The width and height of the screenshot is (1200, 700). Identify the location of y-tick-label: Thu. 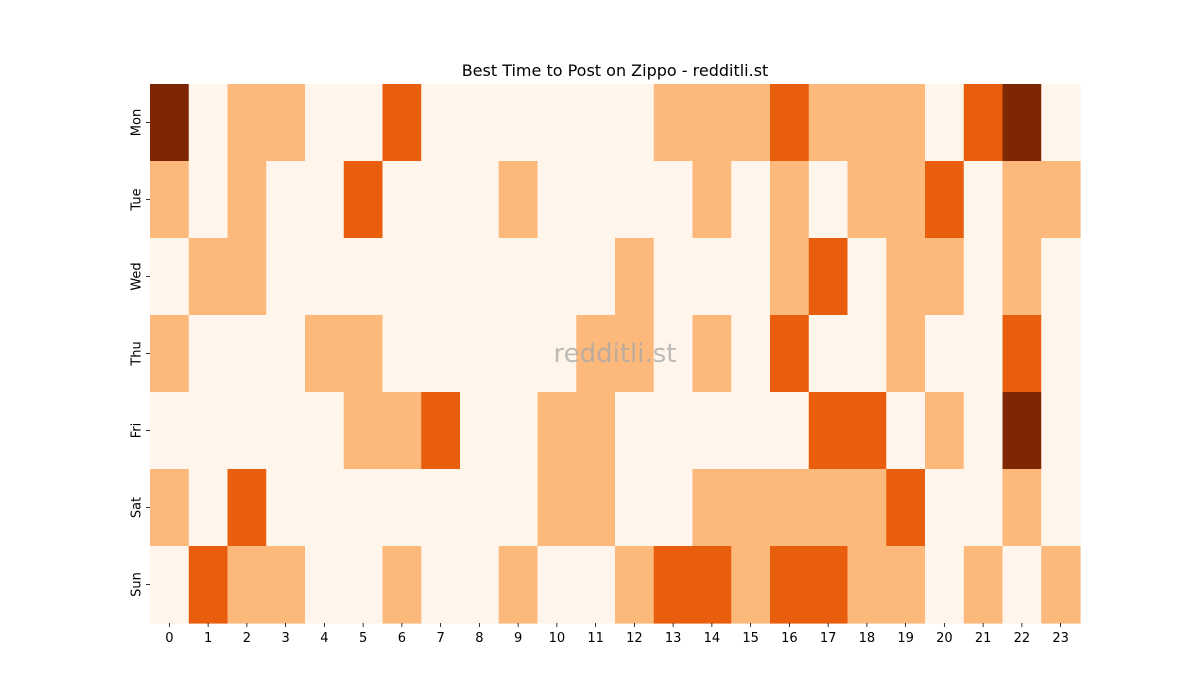
(137, 353).